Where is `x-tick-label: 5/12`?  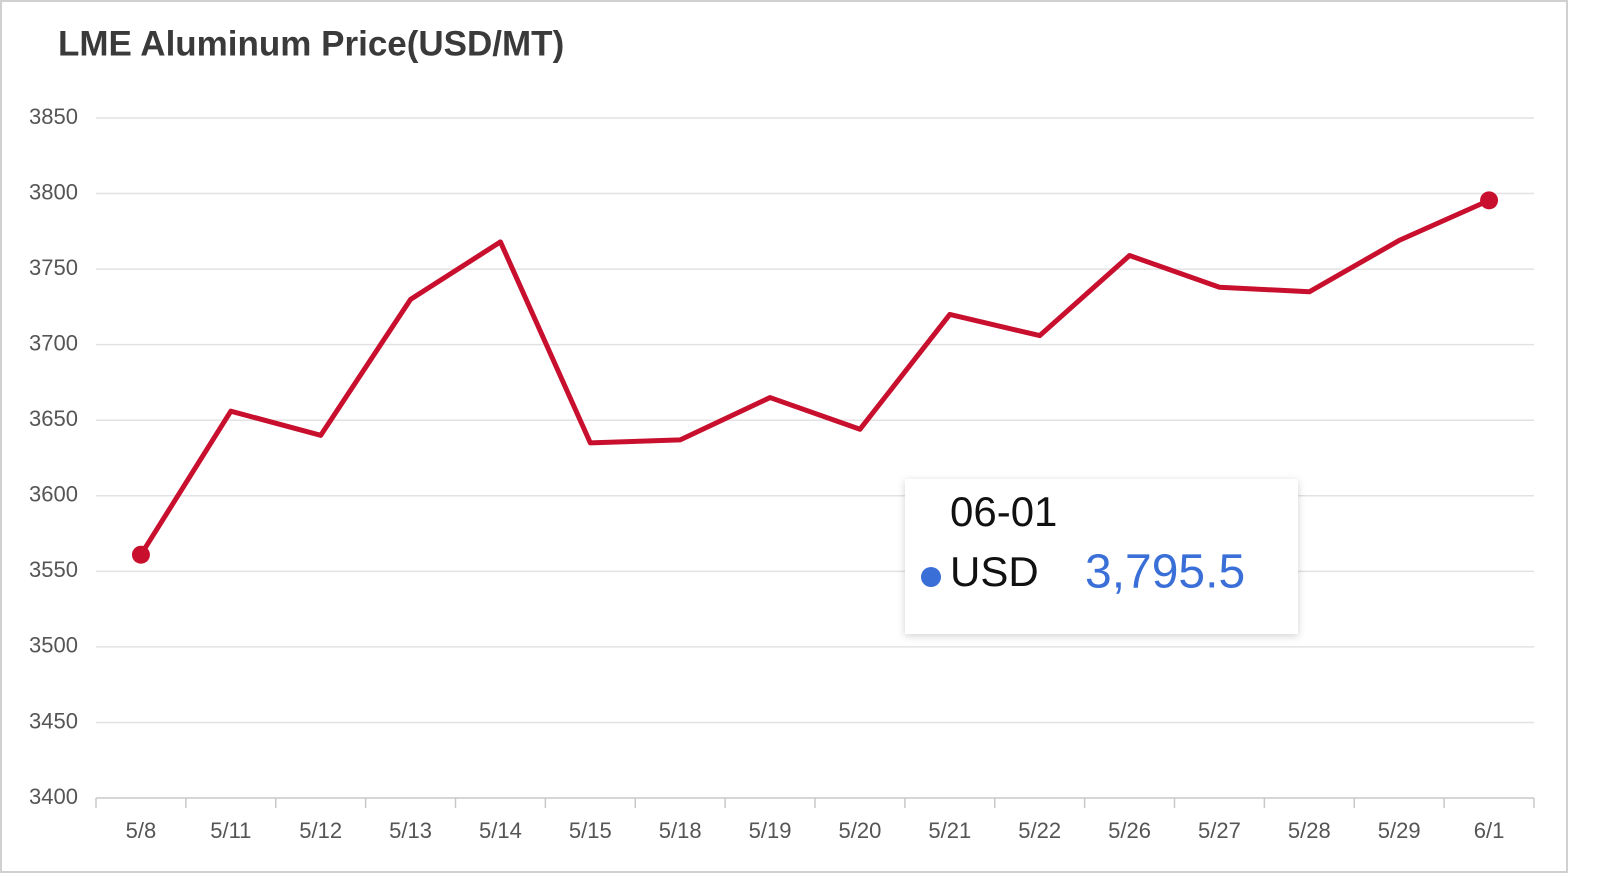
x-tick-label: 5/12 is located at coordinates (320, 830).